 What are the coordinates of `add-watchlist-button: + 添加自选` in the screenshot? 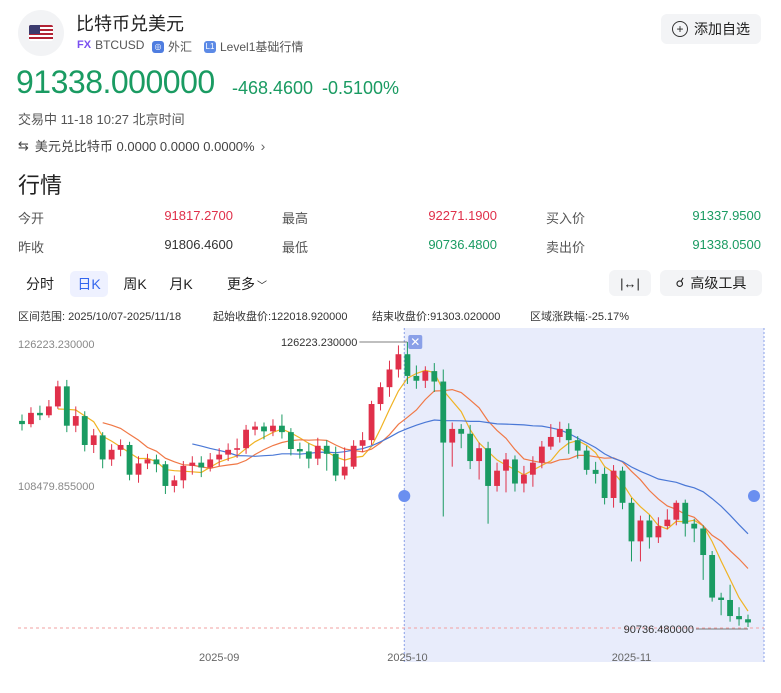 It's located at (711, 29).